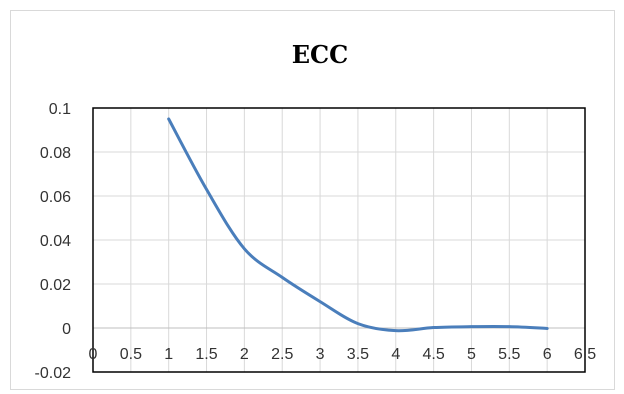  Describe the element at coordinates (168, 354) in the screenshot. I see `x-tick-label: 1` at that location.